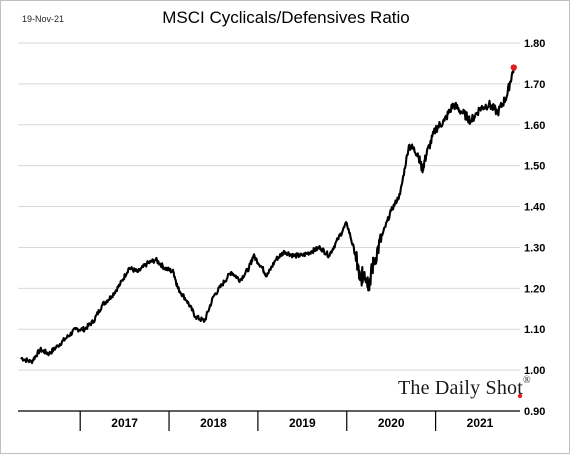 This screenshot has width=572, height=456. What do you see at coordinates (534, 289) in the screenshot?
I see `y-tick-label: 1.20` at bounding box center [534, 289].